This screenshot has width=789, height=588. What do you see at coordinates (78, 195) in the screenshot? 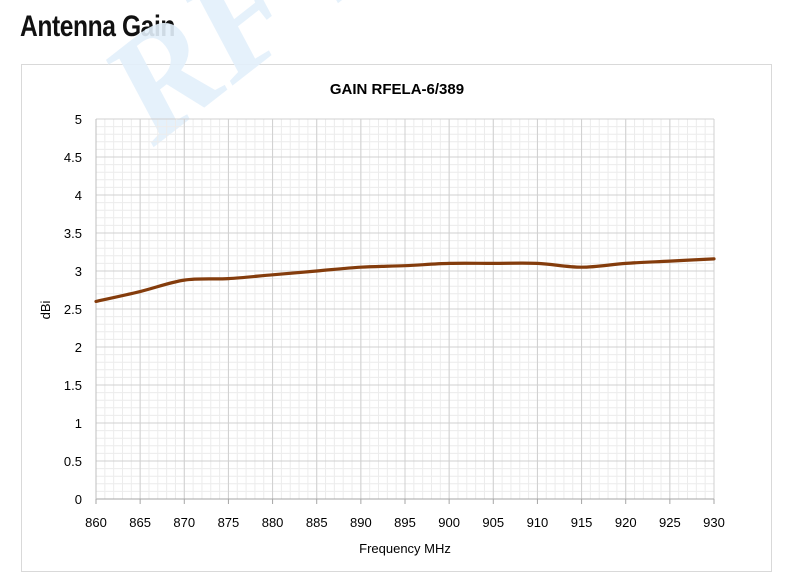
I see `y-tick-label: 4` at bounding box center [78, 195].